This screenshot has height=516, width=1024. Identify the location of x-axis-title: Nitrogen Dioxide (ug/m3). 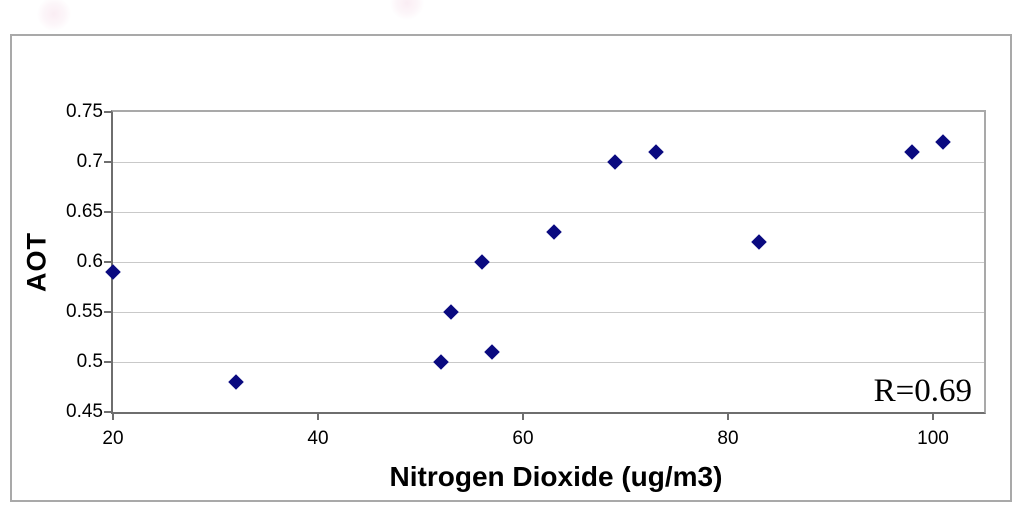
(556, 476).